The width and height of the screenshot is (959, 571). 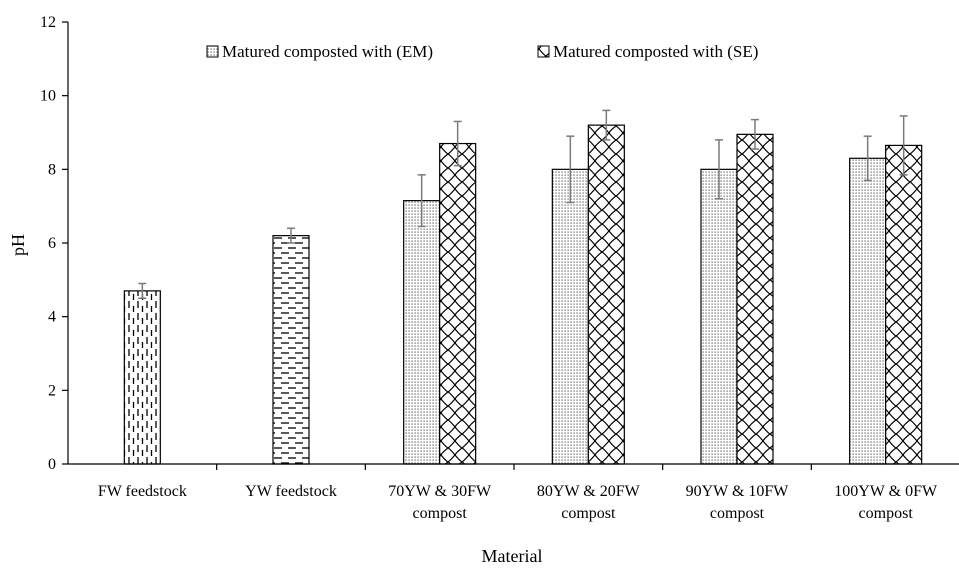 I want to click on y-tick-label: 0, so click(x=52, y=464).